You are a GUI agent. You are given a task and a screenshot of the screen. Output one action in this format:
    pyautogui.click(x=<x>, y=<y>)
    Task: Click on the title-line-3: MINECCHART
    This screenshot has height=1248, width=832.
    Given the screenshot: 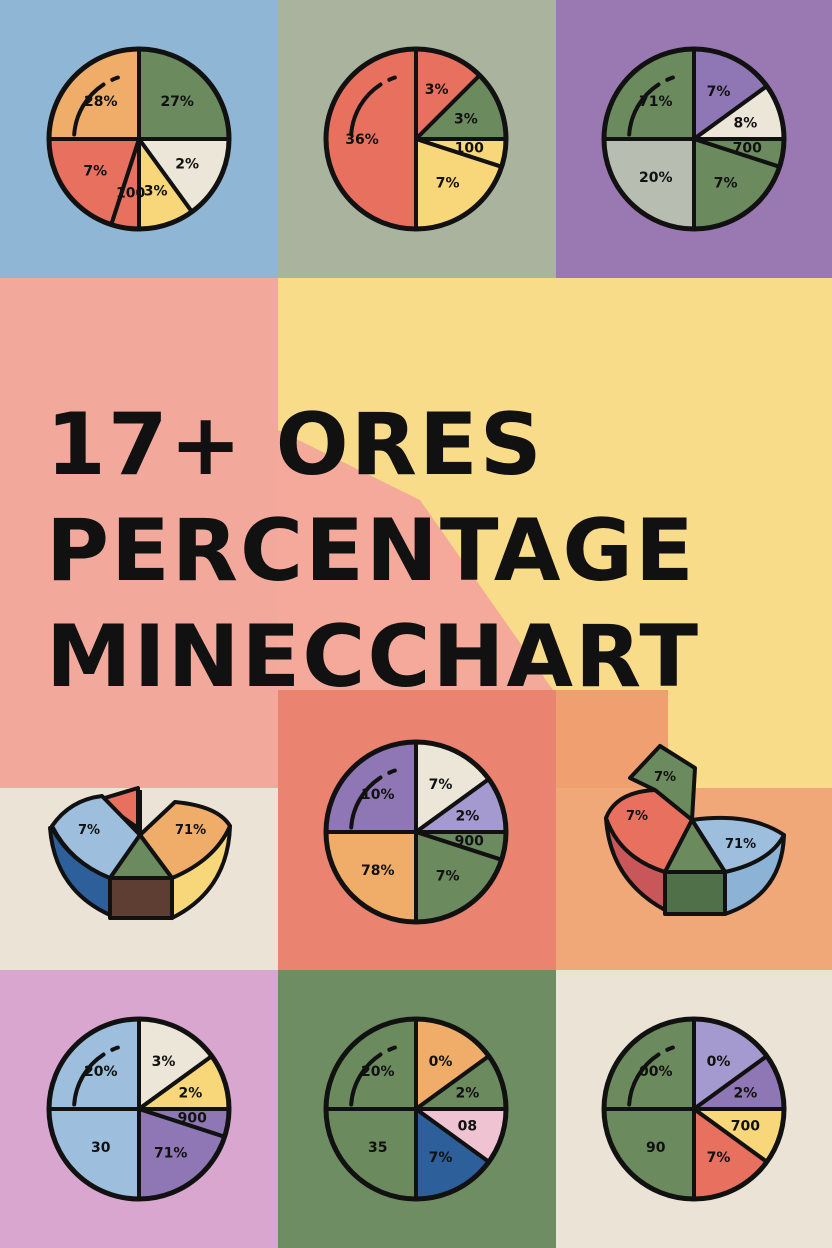 What is the action you would take?
    pyautogui.click(x=373, y=657)
    